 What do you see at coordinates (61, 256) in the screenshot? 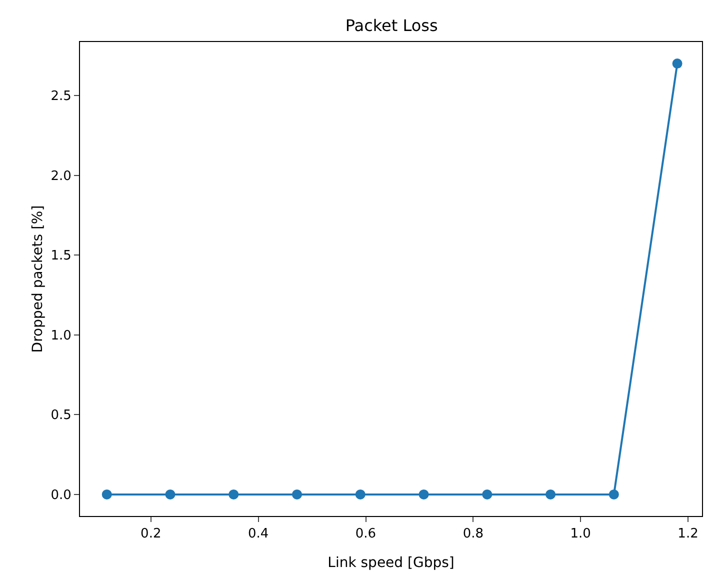
I see `y-tick-label: 1.5` at bounding box center [61, 256].